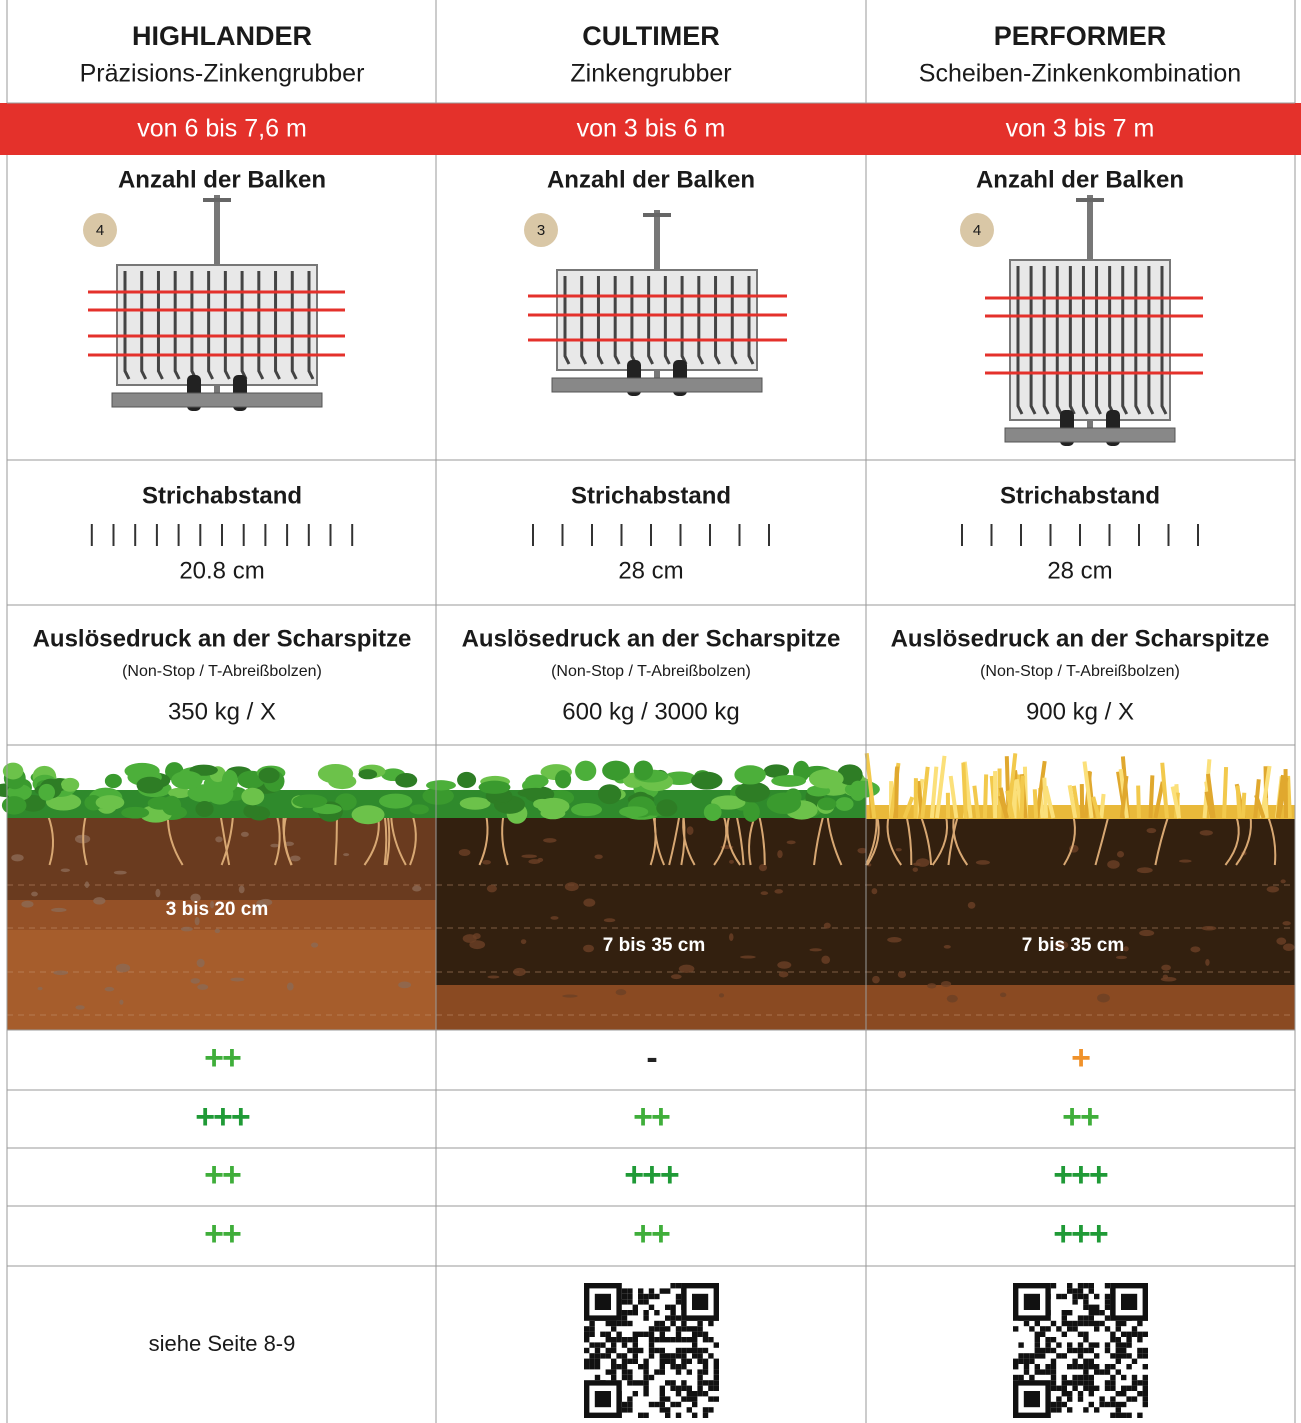 Image resolution: width=1301 pixels, height=1423 pixels. What do you see at coordinates (541, 230) in the screenshot?
I see `beams-badge` at bounding box center [541, 230].